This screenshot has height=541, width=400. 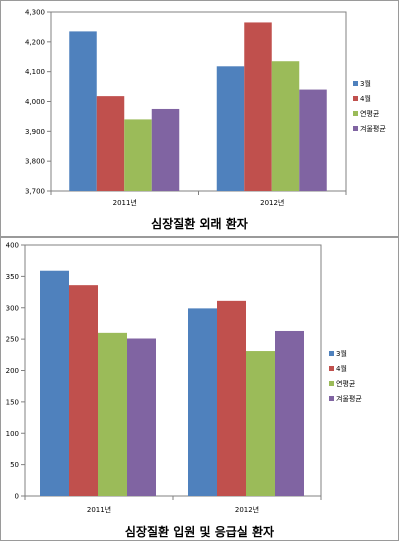 I want to click on y-tick-label: 300, so click(x=12, y=308).